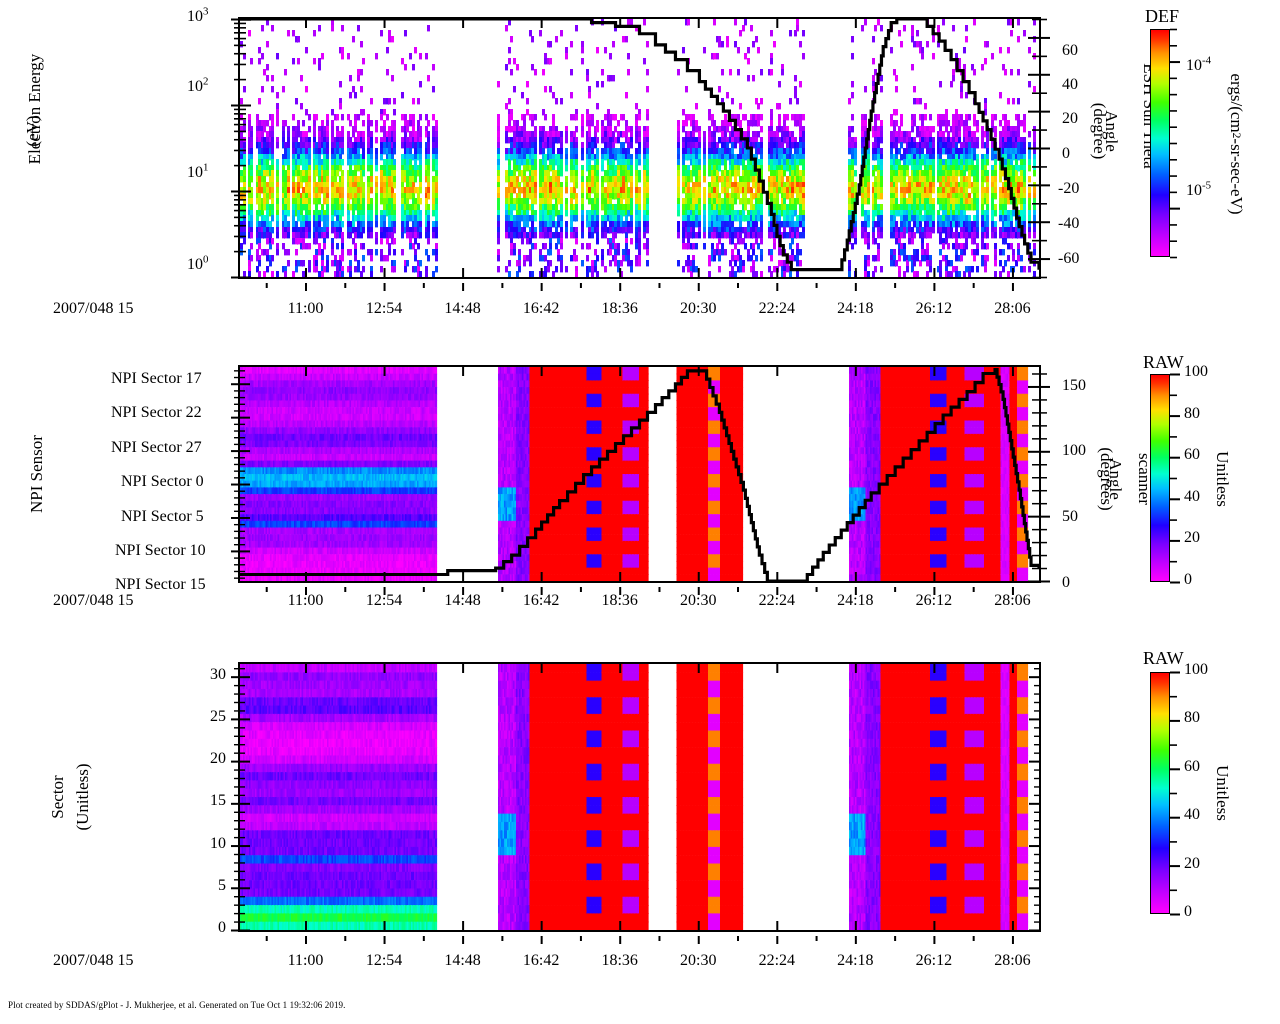  Describe the element at coordinates (156, 412) in the screenshot. I see `panel2-ytick-s22: NPI Sector 22` at that location.